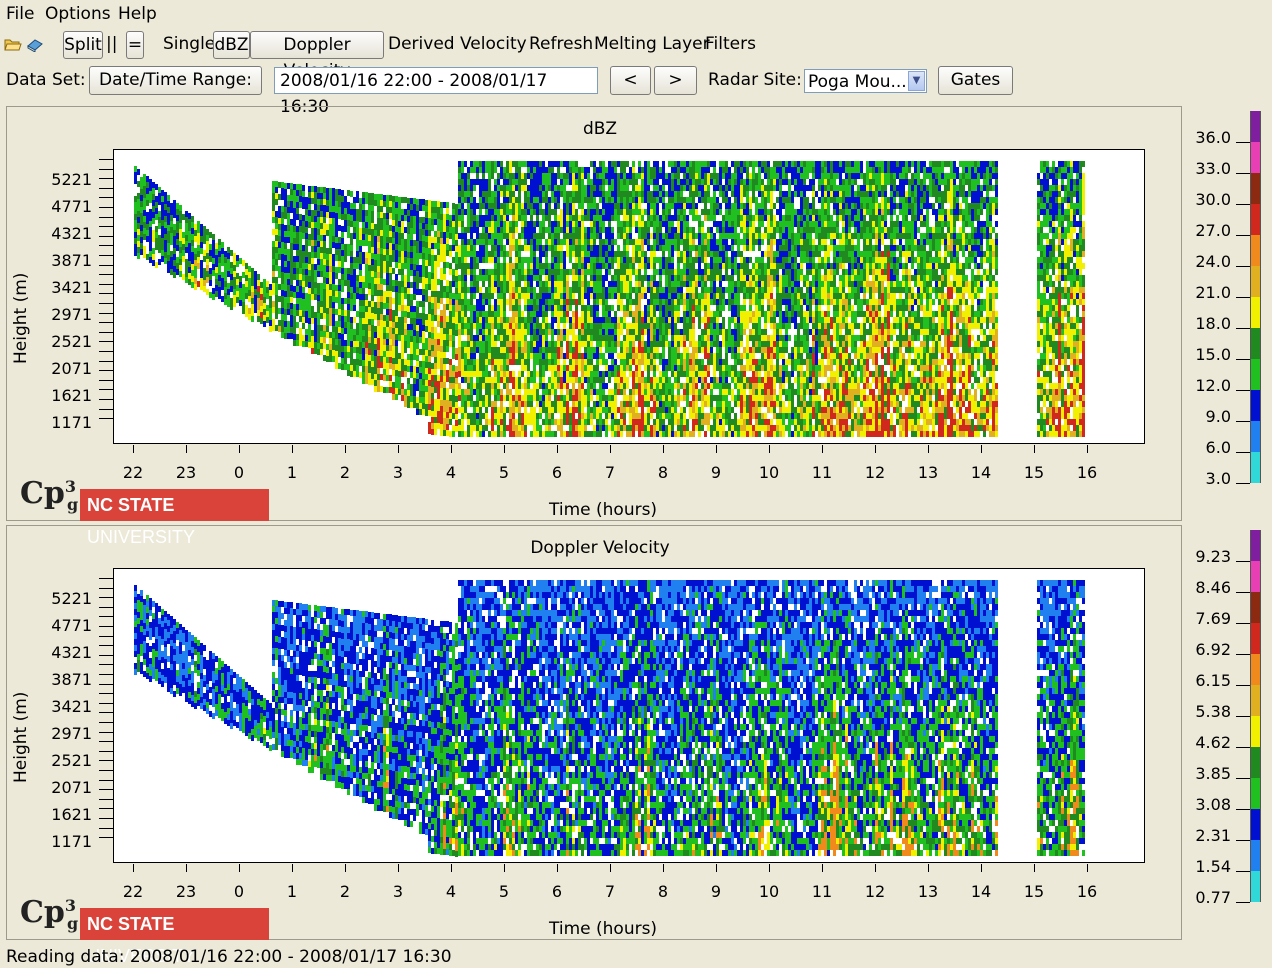 The width and height of the screenshot is (1272, 968). I want to click on colorbar-label: 12.0, so click(1205, 385).